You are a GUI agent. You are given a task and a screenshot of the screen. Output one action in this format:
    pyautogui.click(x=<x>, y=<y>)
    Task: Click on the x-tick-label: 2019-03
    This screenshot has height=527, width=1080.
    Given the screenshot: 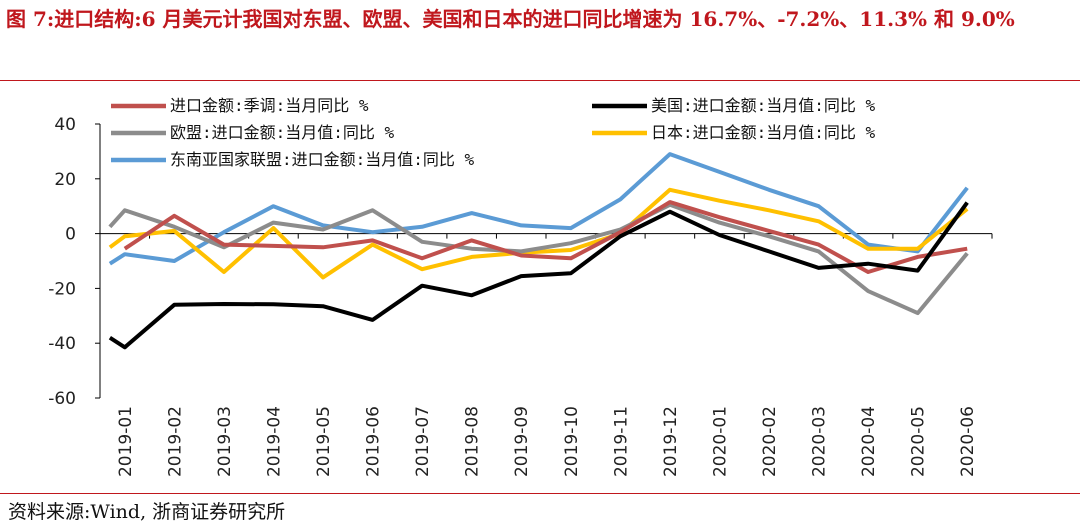 What is the action you would take?
    pyautogui.click(x=225, y=441)
    